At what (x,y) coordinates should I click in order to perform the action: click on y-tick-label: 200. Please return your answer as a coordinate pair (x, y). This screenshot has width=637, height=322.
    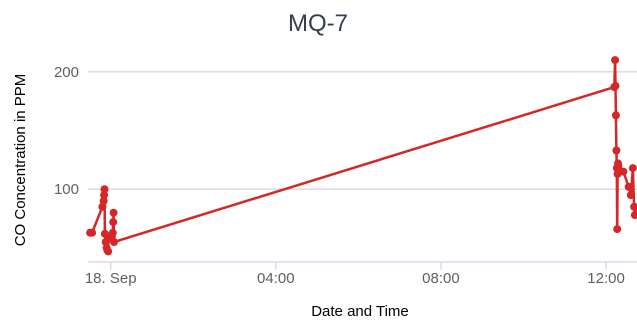
    Looking at the image, I should click on (66, 72).